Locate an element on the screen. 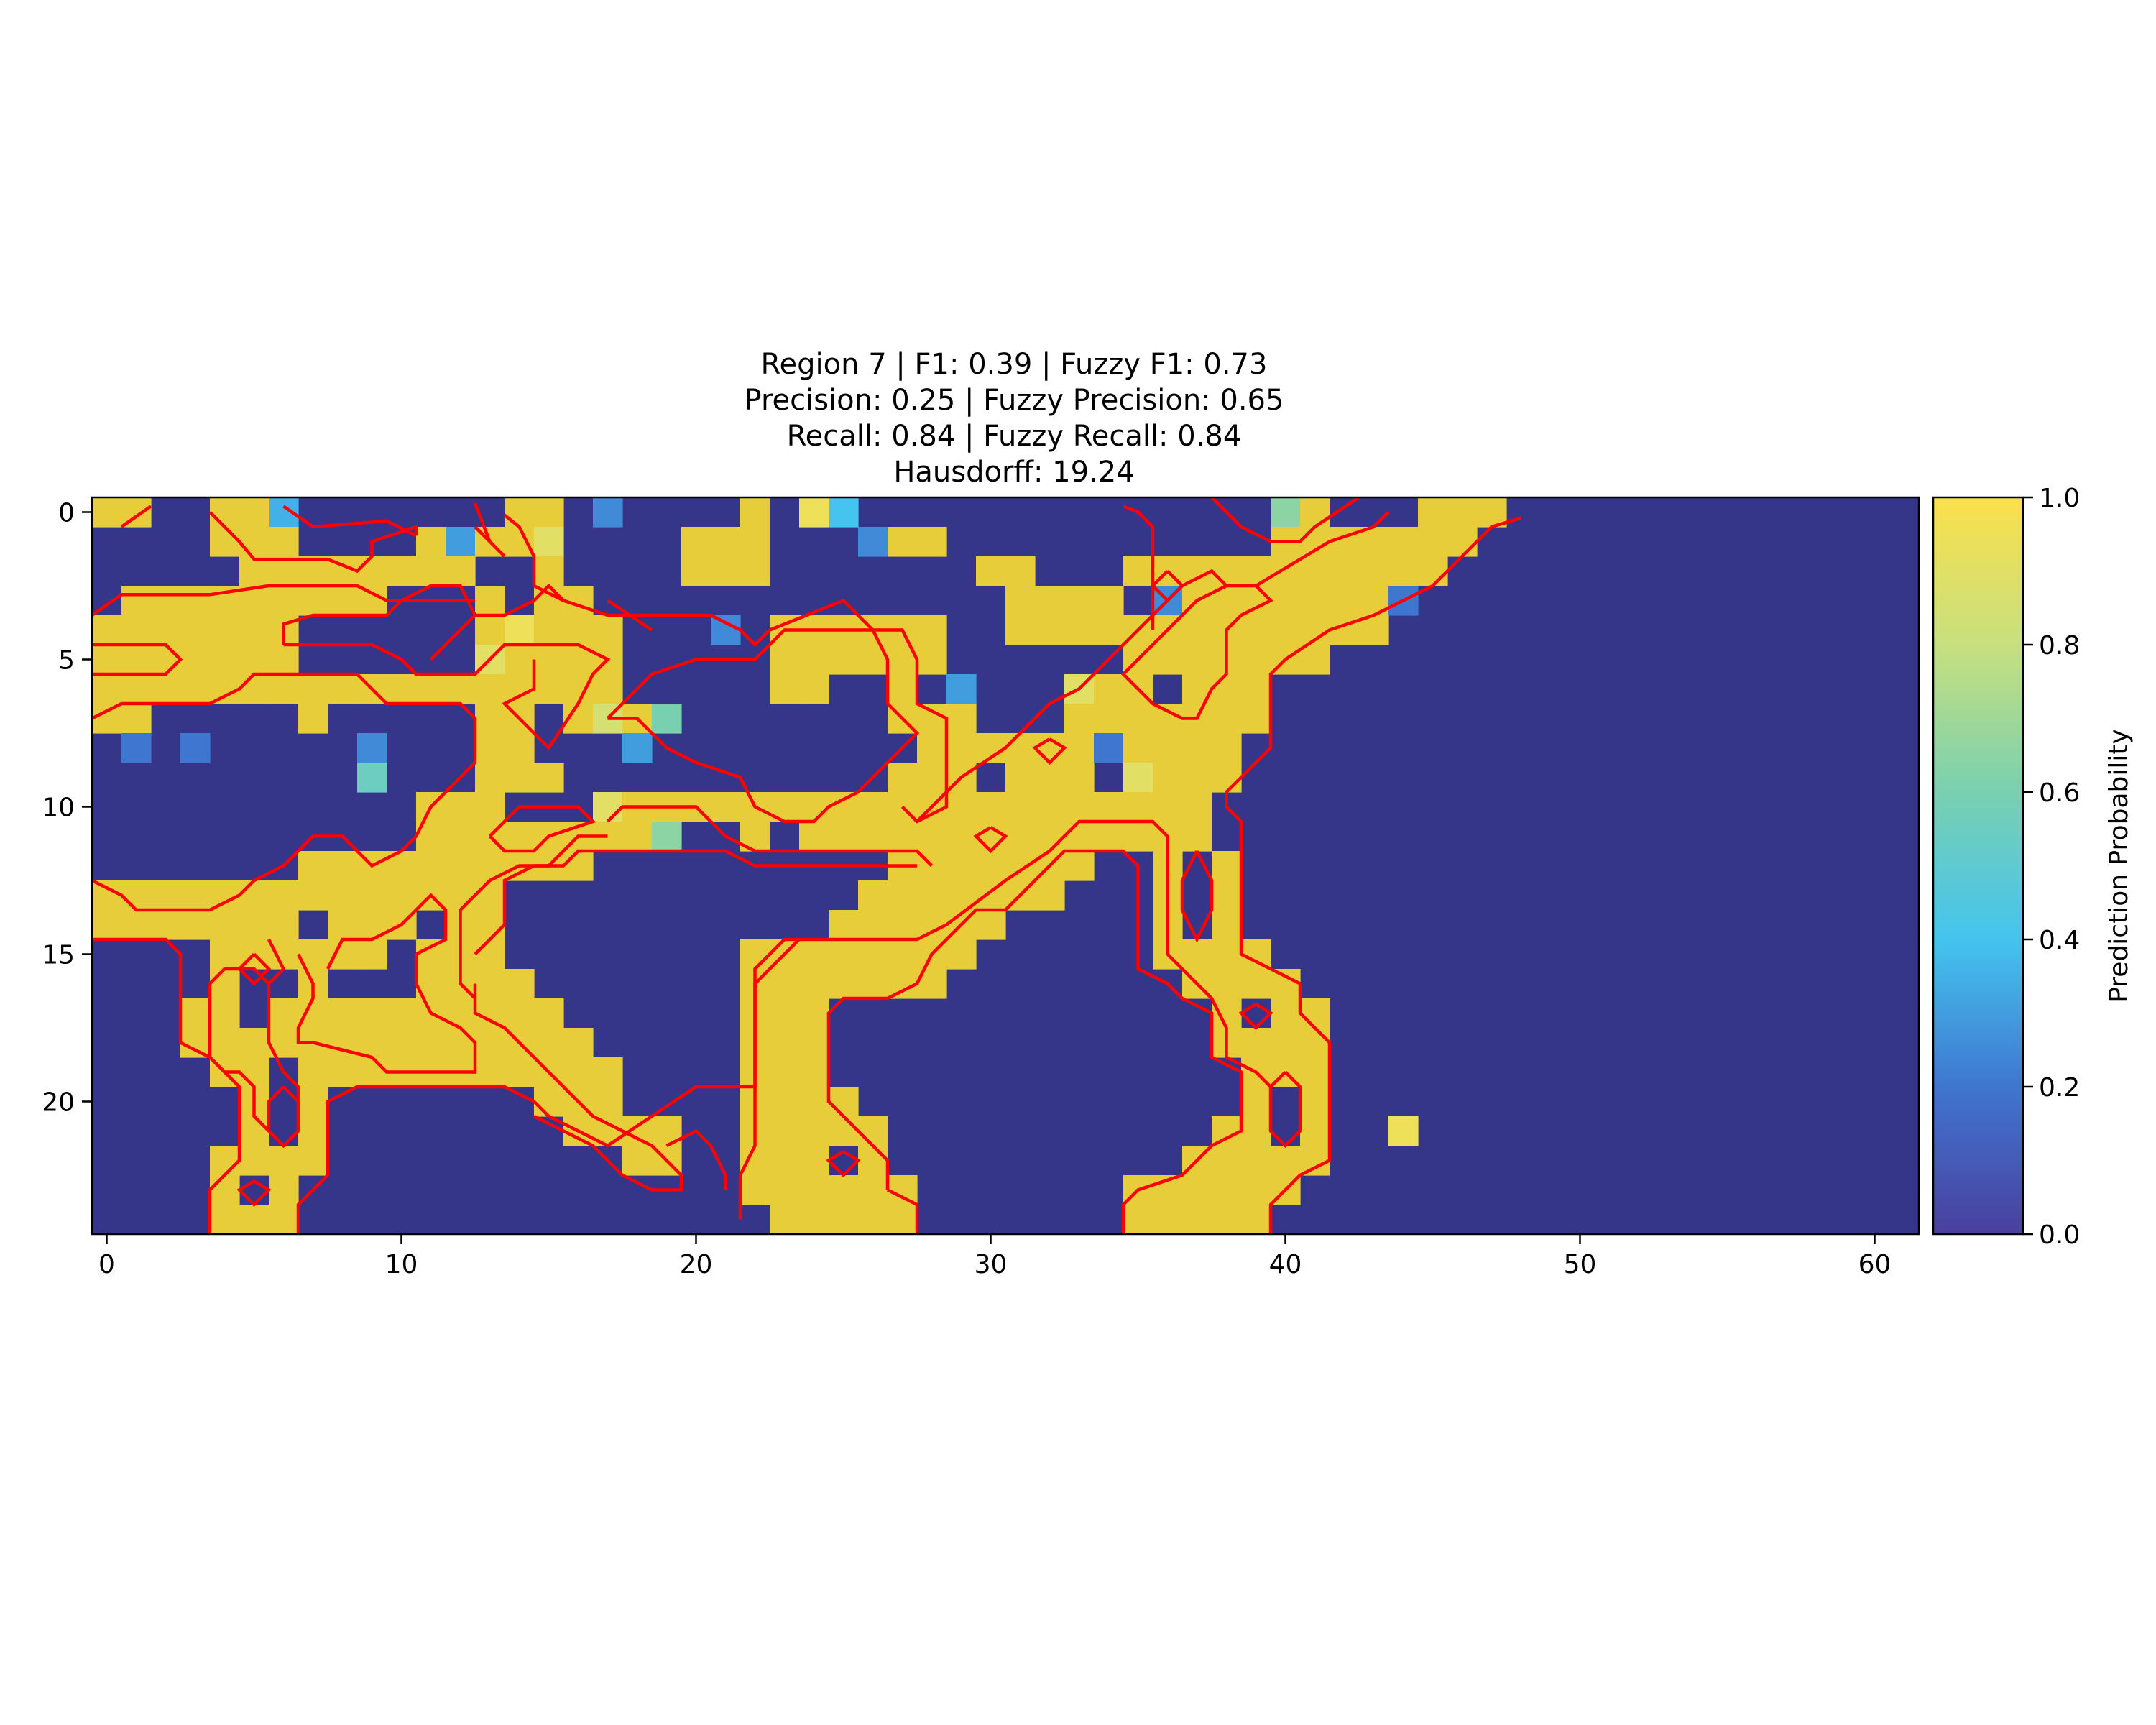 The image size is (2156, 1725). title-line-2: Precision: 0.25 | Fuzzy Precision: 0.65 is located at coordinates (1014, 400).